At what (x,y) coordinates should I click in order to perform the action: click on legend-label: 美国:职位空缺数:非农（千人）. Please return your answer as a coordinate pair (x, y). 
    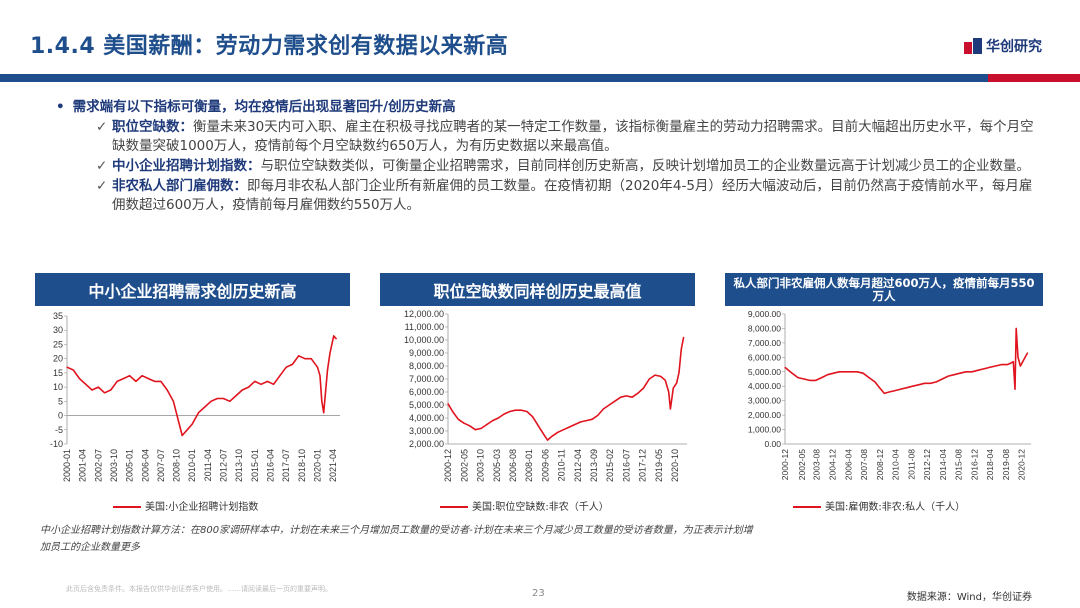
    Looking at the image, I should click on (540, 506).